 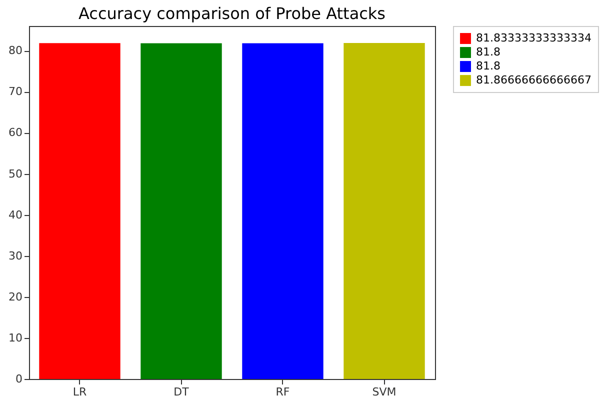 I want to click on x-tick-label: DT, so click(x=182, y=392).